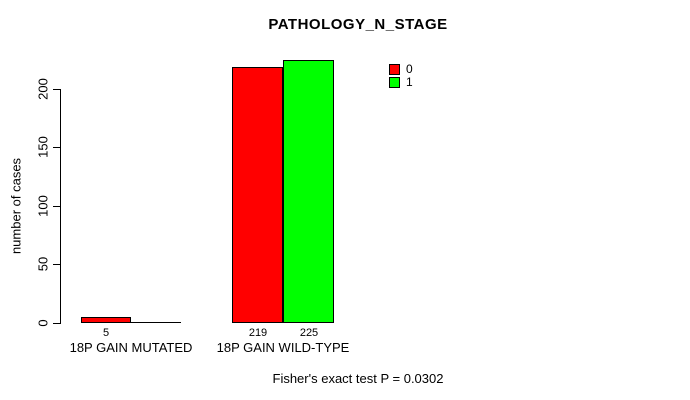 The height and width of the screenshot is (400, 690). I want to click on y-axis-label: number of cases, so click(16, 206).